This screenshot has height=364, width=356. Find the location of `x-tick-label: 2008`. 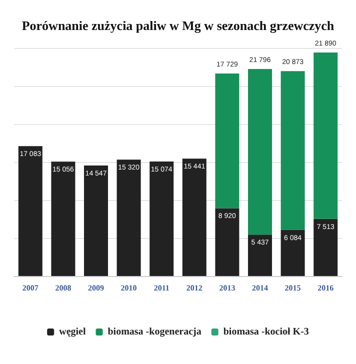

x-tick-label: 2008 is located at coordinates (63, 288).